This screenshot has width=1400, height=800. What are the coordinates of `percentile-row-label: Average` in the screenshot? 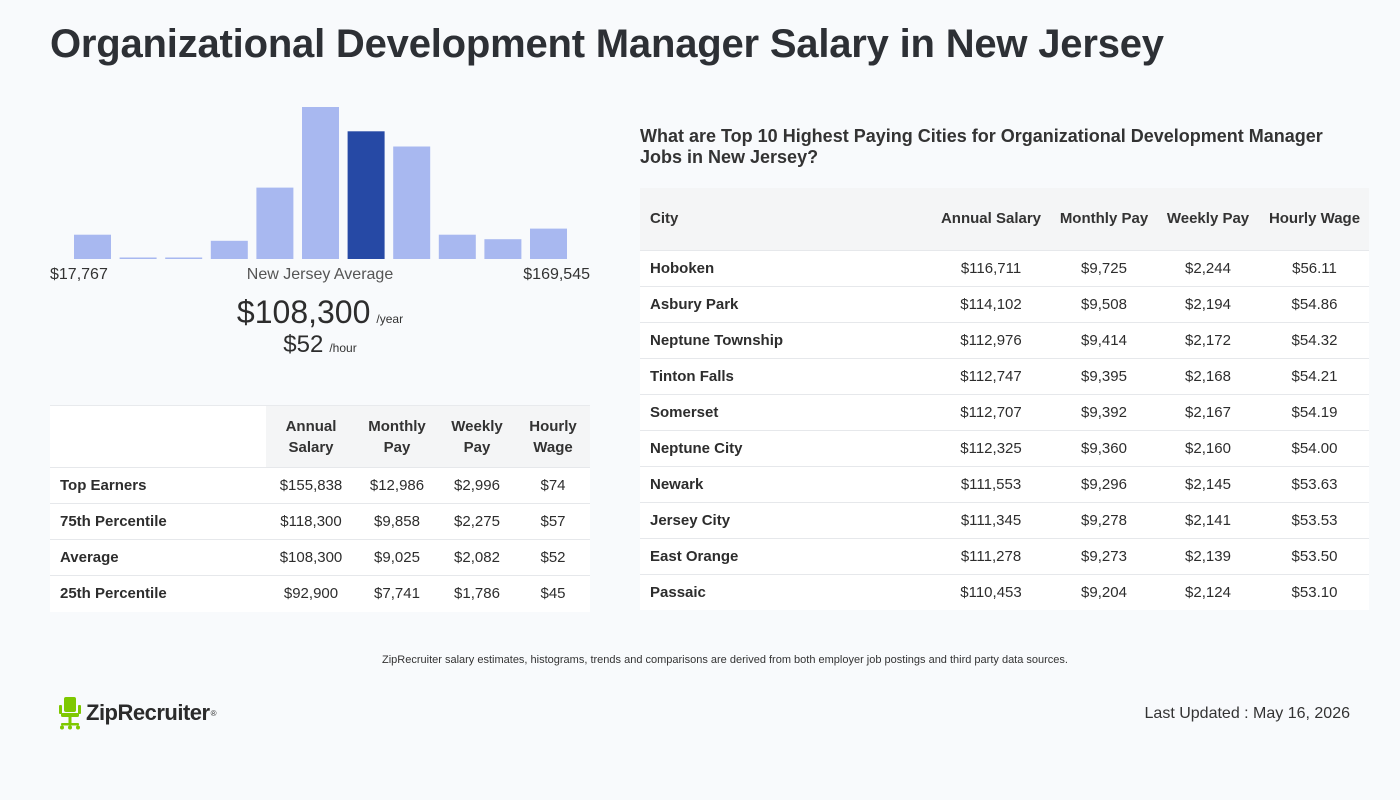 It's located at (158, 557).